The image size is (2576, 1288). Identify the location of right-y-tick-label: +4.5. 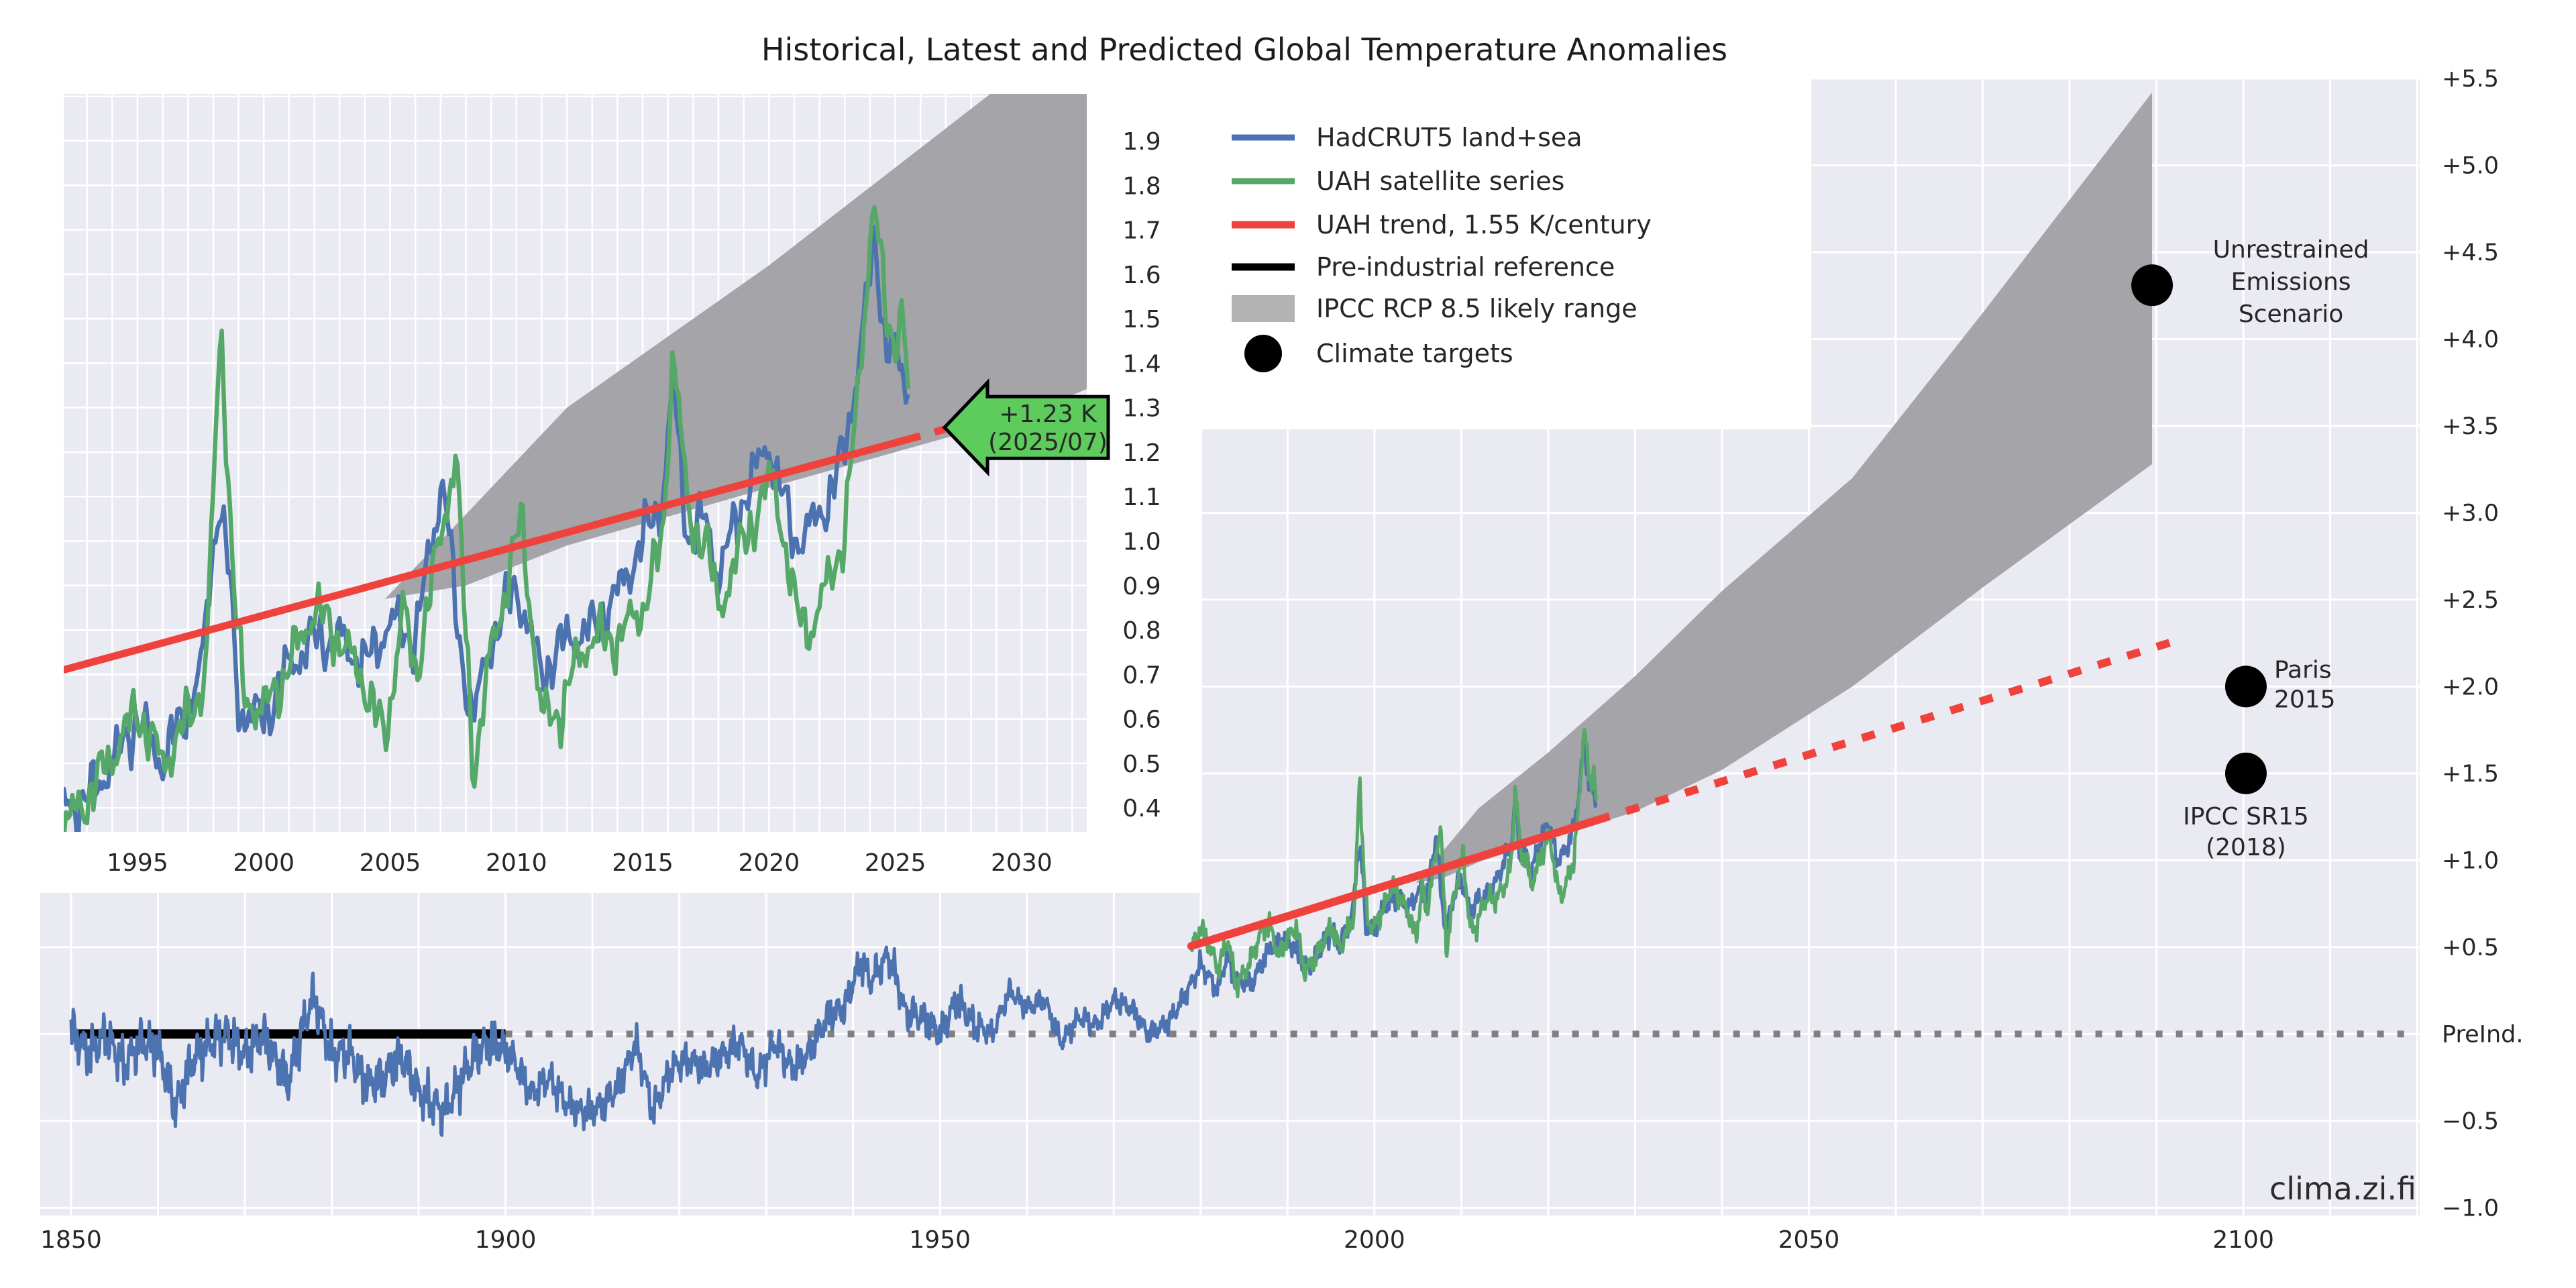
(2470, 252).